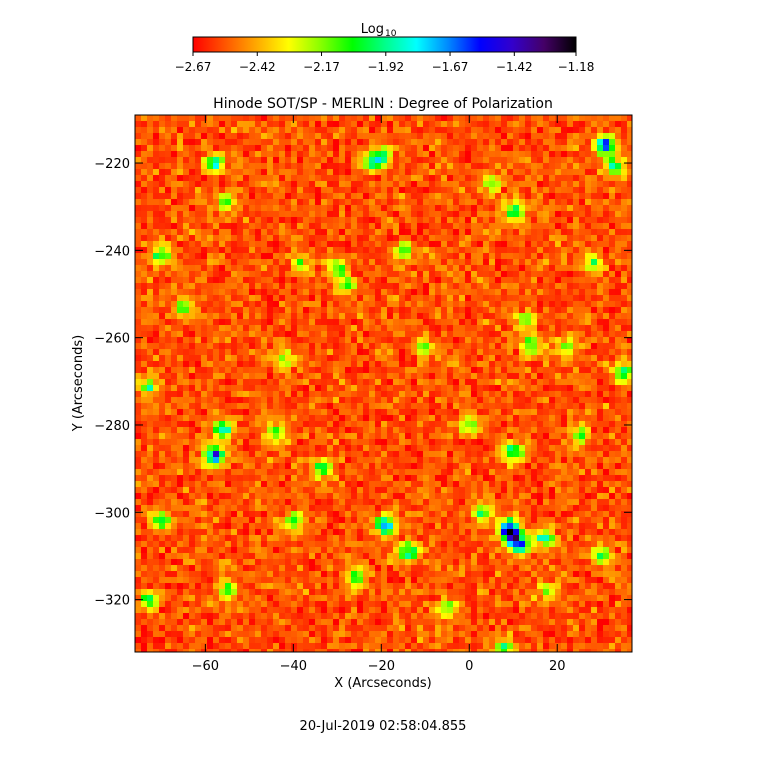 This screenshot has width=766, height=768. What do you see at coordinates (391, 34) in the screenshot?
I see `colorbar-label-subscript: 10` at bounding box center [391, 34].